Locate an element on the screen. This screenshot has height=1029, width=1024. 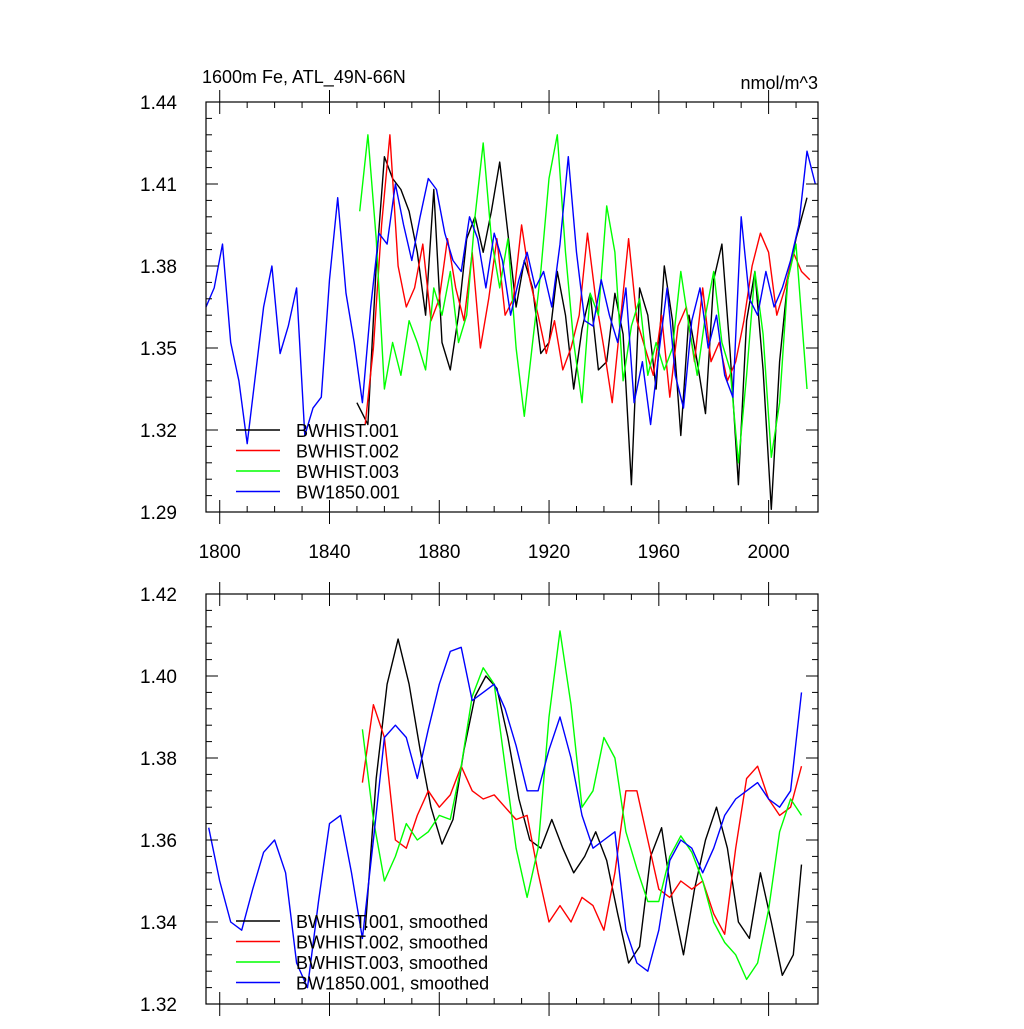
legend-label: BWHIST.003, smoothed is located at coordinates (392, 963).